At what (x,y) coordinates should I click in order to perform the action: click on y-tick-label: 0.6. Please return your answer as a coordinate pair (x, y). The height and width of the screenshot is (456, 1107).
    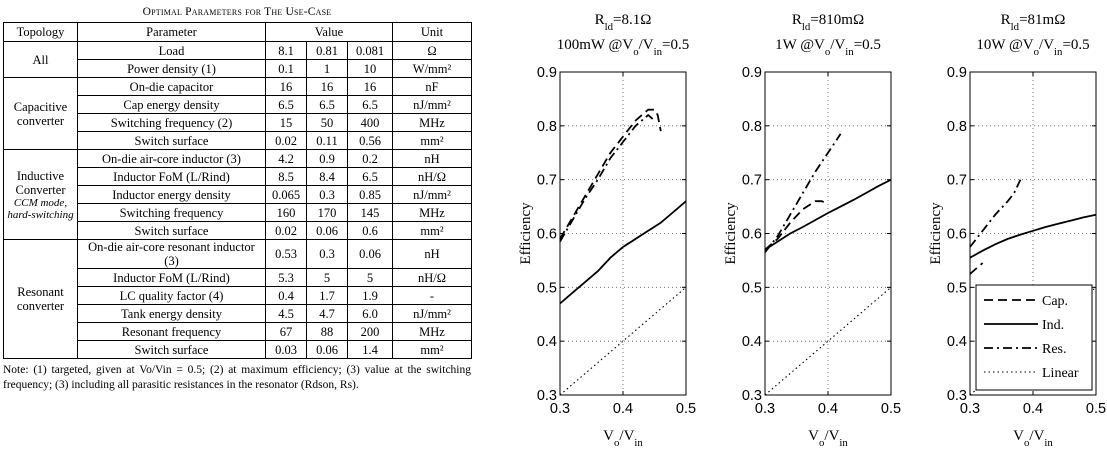
    Looking at the image, I should click on (547, 235).